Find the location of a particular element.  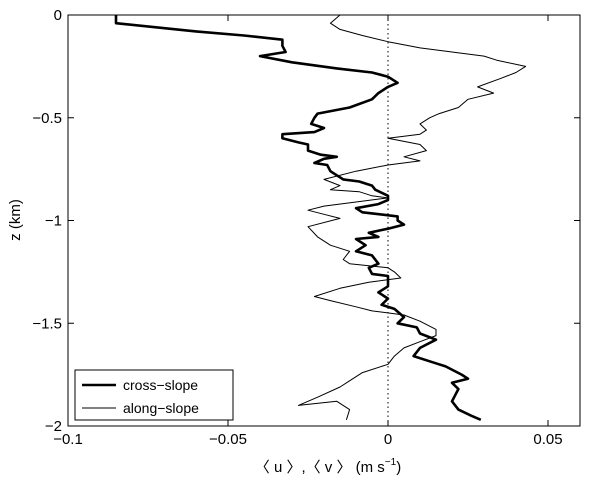

legend: cross−slope along−slope is located at coordinates (154, 395).